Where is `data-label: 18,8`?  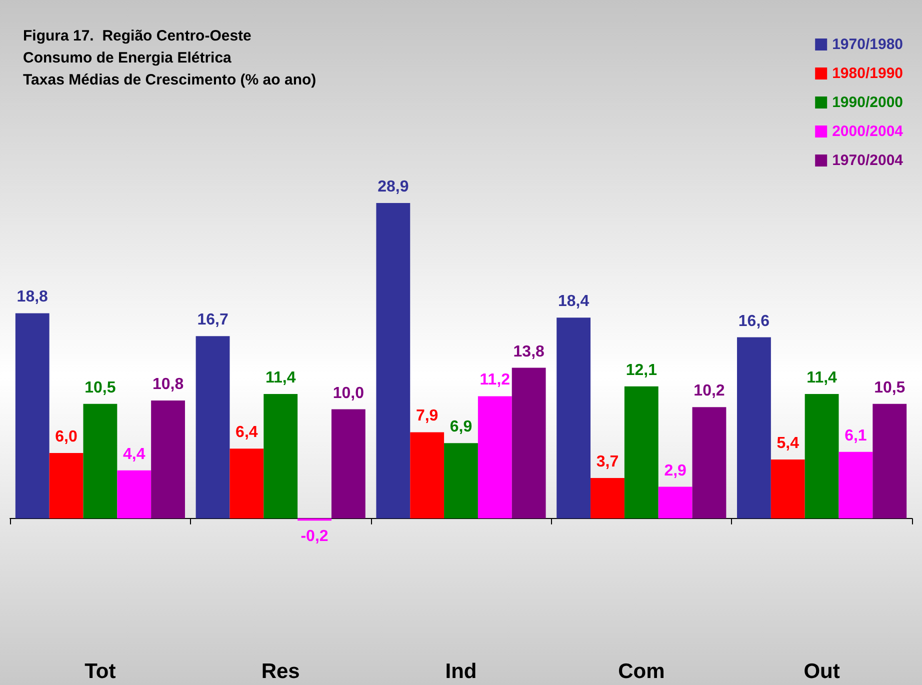 data-label: 18,8 is located at coordinates (32, 297).